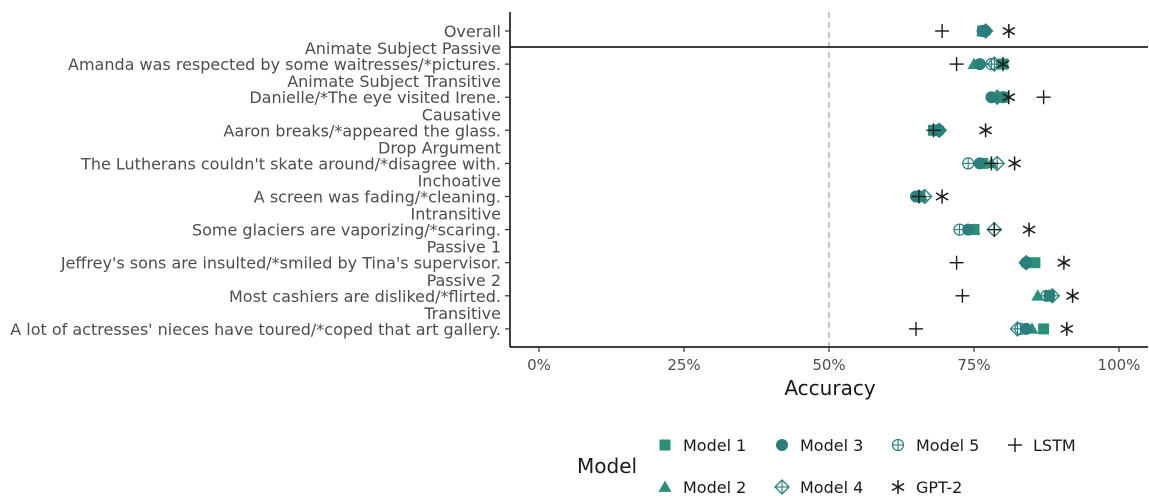 The image size is (1149, 496). I want to click on y-tick-label-example: Most cashiers are disliked/*flirted., so click(365, 296).